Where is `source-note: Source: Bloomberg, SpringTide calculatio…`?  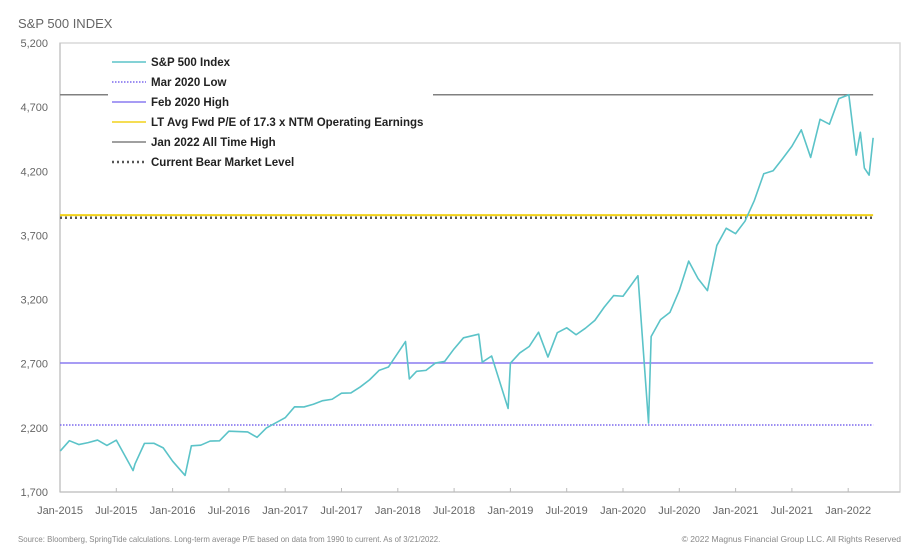
source-note: Source: Bloomberg, SpringTide calculatio… is located at coordinates (229, 539).